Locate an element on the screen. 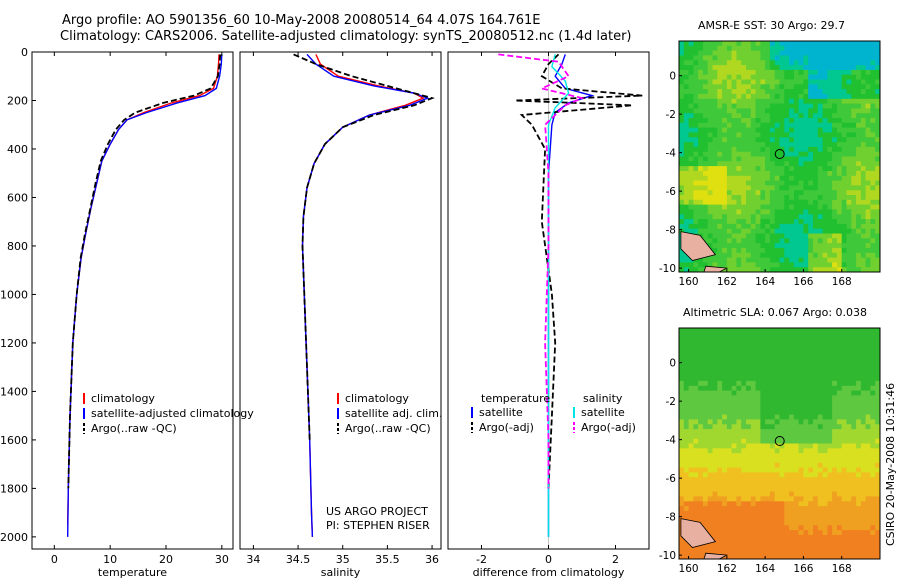 The height and width of the screenshot is (580, 900). sst-map-ytick-label: -8 is located at coordinates (671, 231).